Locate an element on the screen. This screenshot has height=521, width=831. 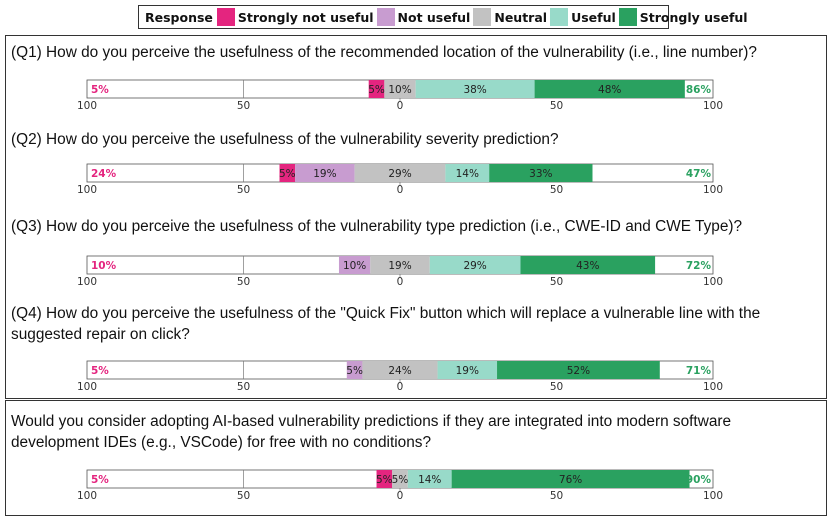
legend-entry-strongly-not-useful: Strongly not useful is located at coordinates (295, 17).